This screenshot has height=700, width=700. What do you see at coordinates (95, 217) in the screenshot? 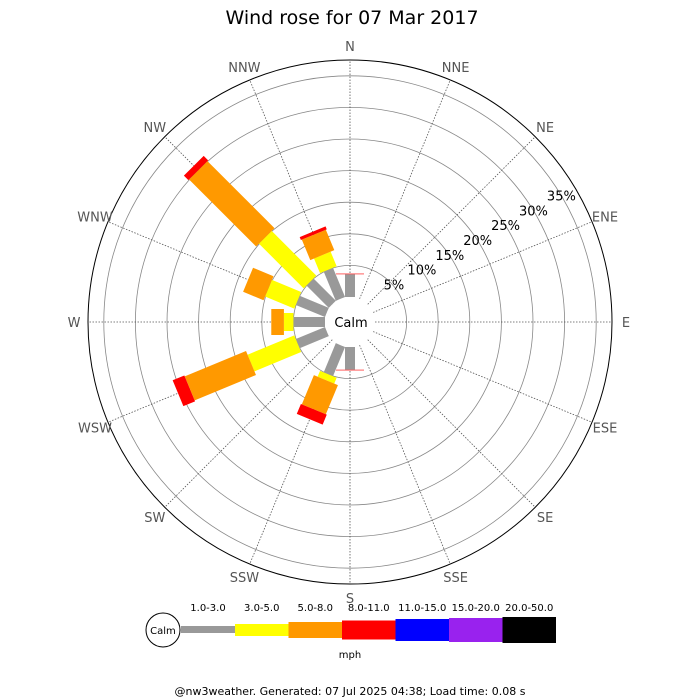
I see `direction-label: WNW` at bounding box center [95, 217].